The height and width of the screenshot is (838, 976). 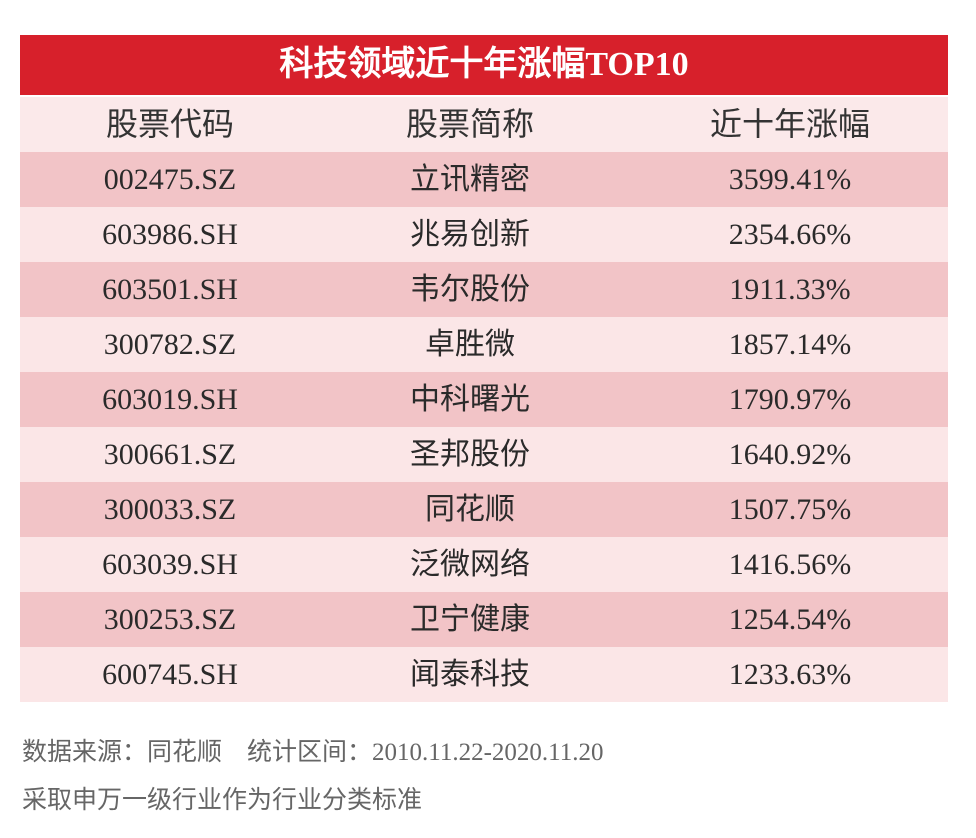 I want to click on table-cell: 600745.SH, so click(x=170, y=674).